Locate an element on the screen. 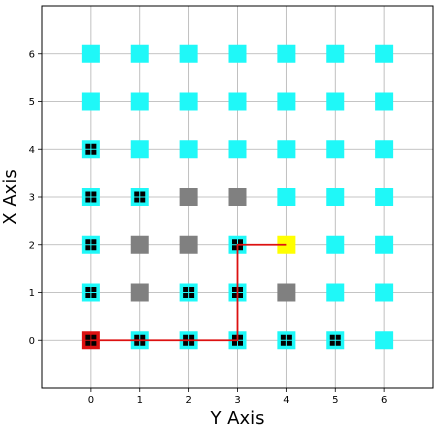  x-tick-label: 4 is located at coordinates (286, 400).